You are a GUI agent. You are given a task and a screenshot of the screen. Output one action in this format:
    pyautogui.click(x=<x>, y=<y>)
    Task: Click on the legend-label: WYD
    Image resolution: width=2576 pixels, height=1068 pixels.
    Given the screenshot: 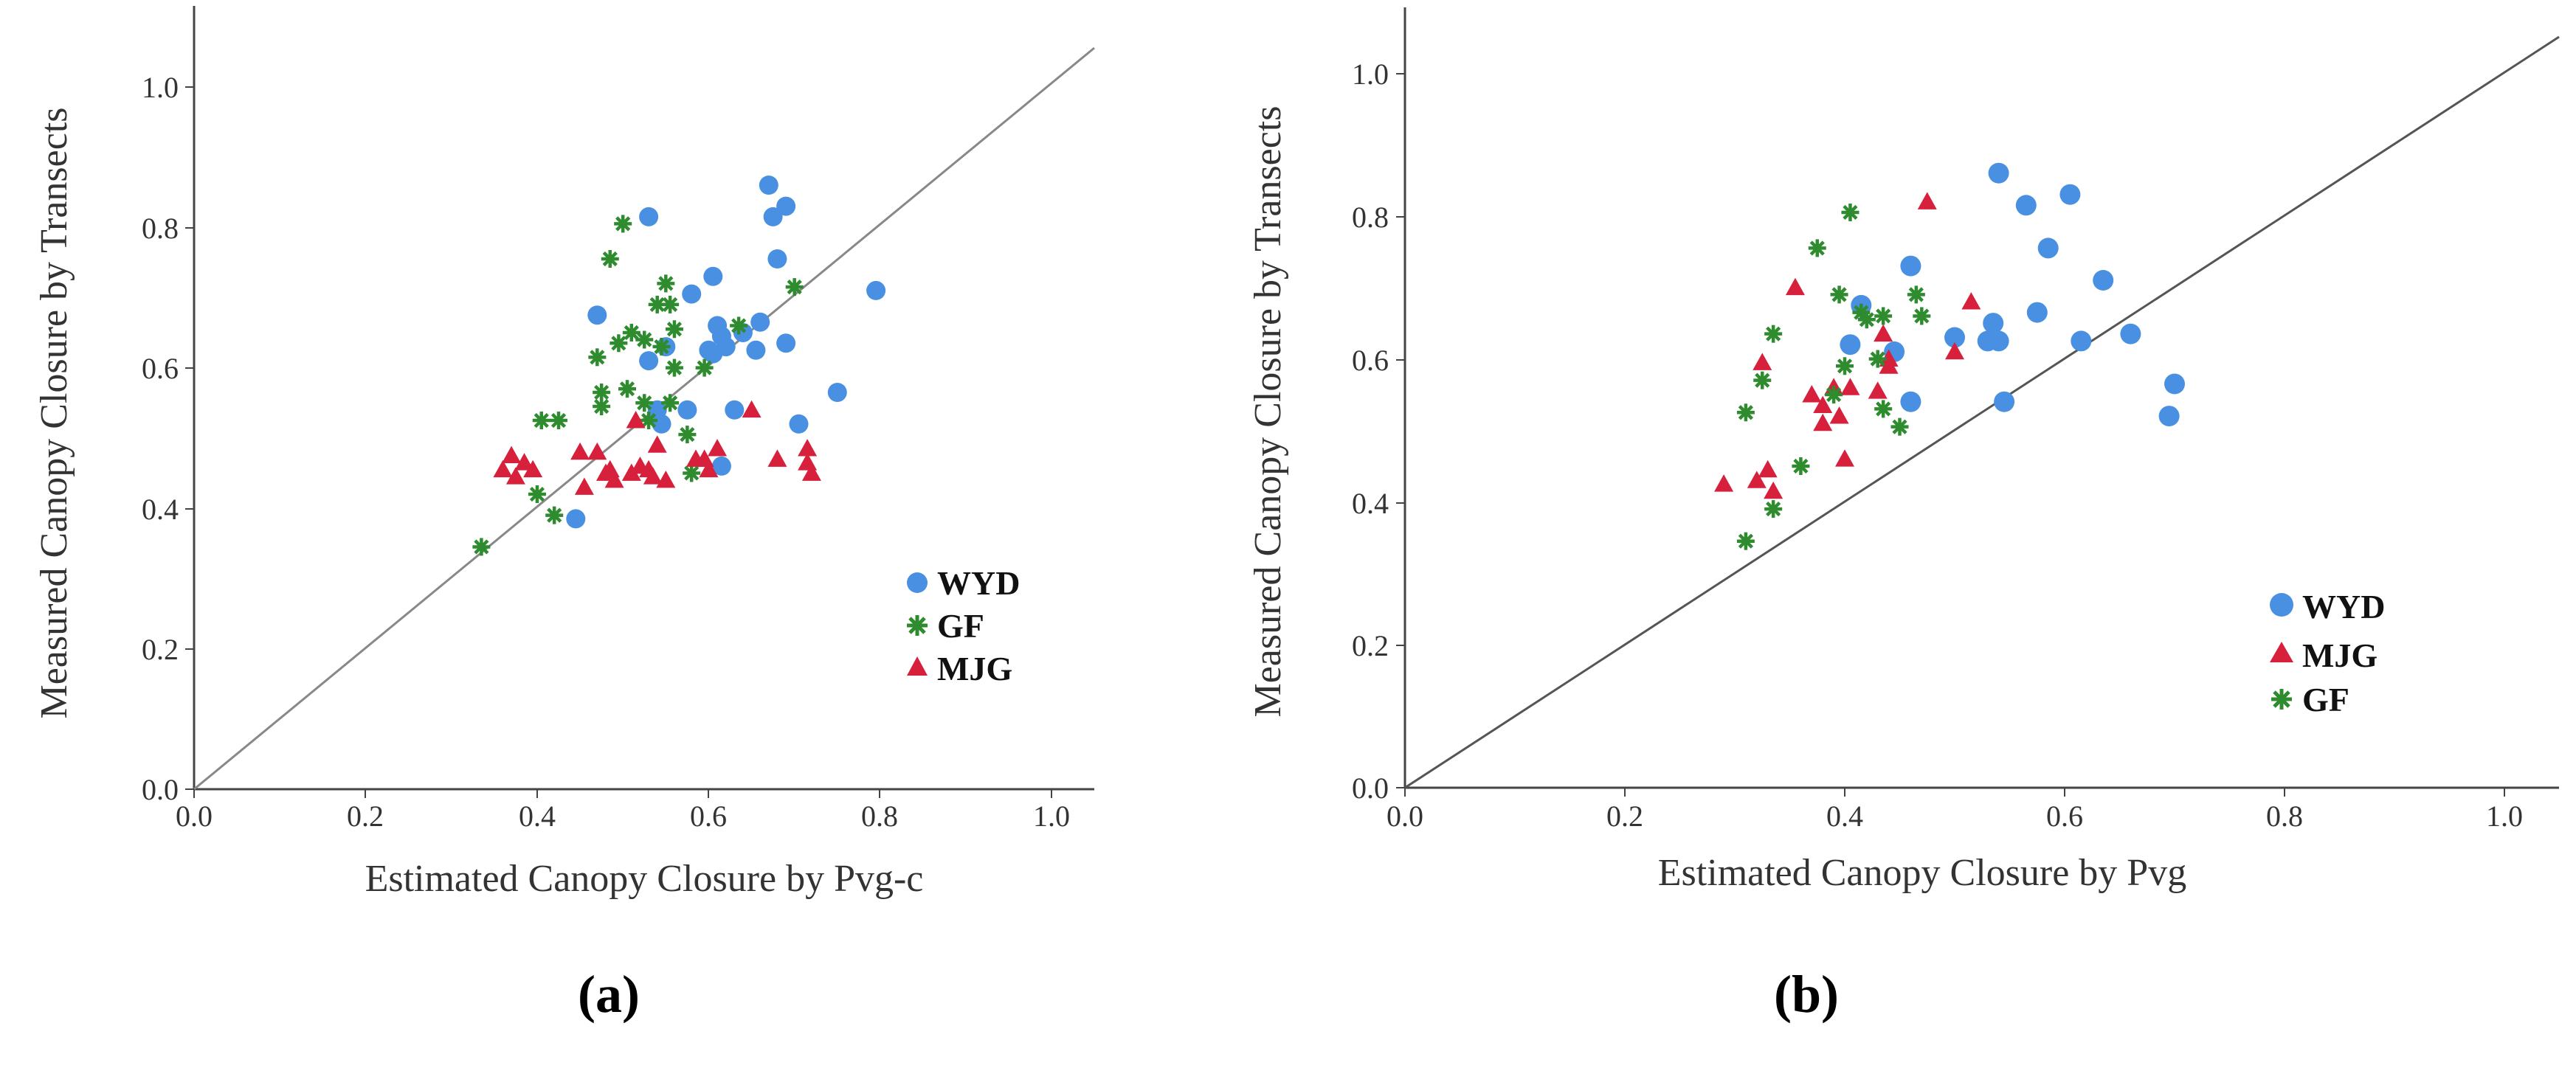 What is the action you would take?
    pyautogui.click(x=978, y=583)
    